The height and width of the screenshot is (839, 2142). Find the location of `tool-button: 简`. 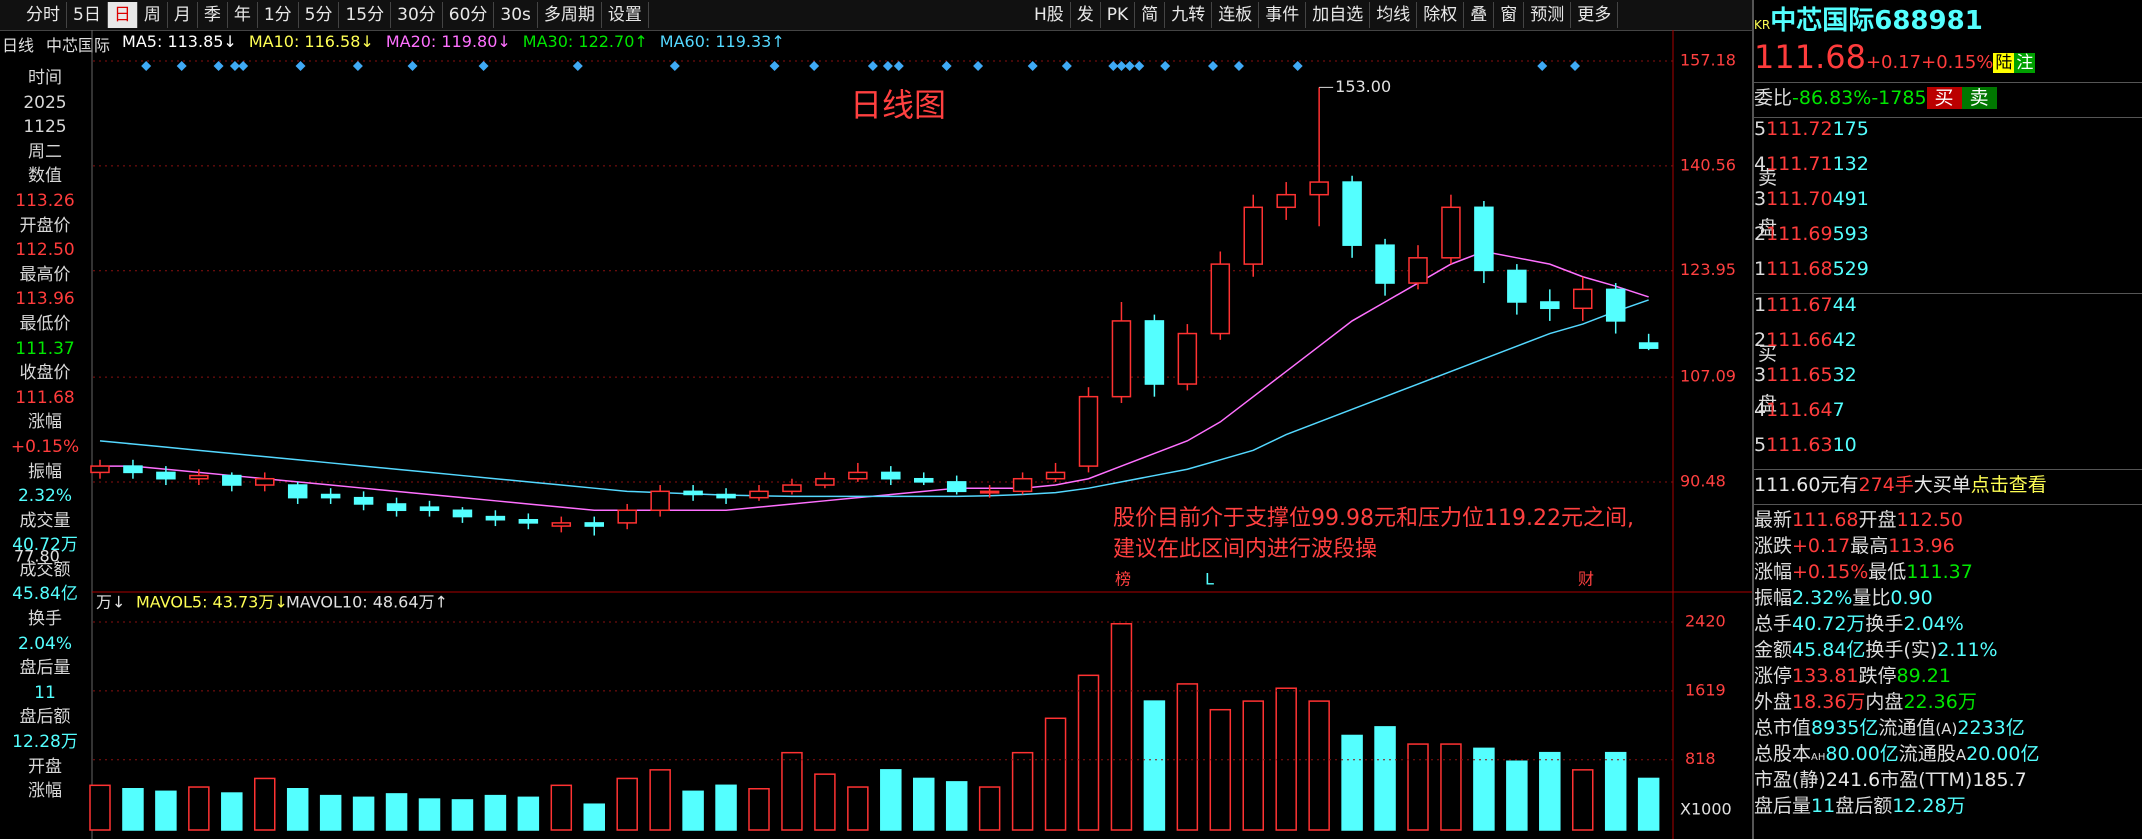

tool-button: 简 is located at coordinates (1150, 15).